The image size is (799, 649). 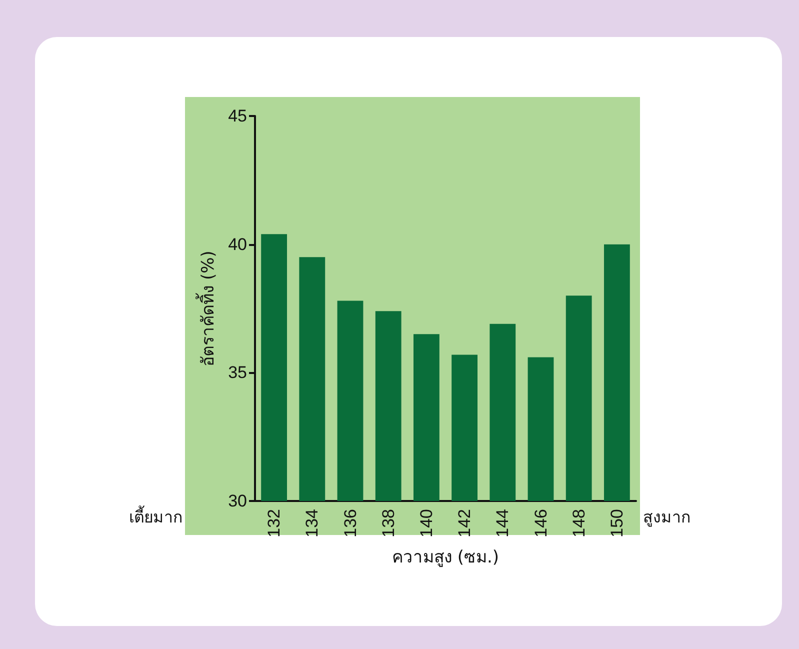 I want to click on x-tick-label: 144, so click(x=502, y=523).